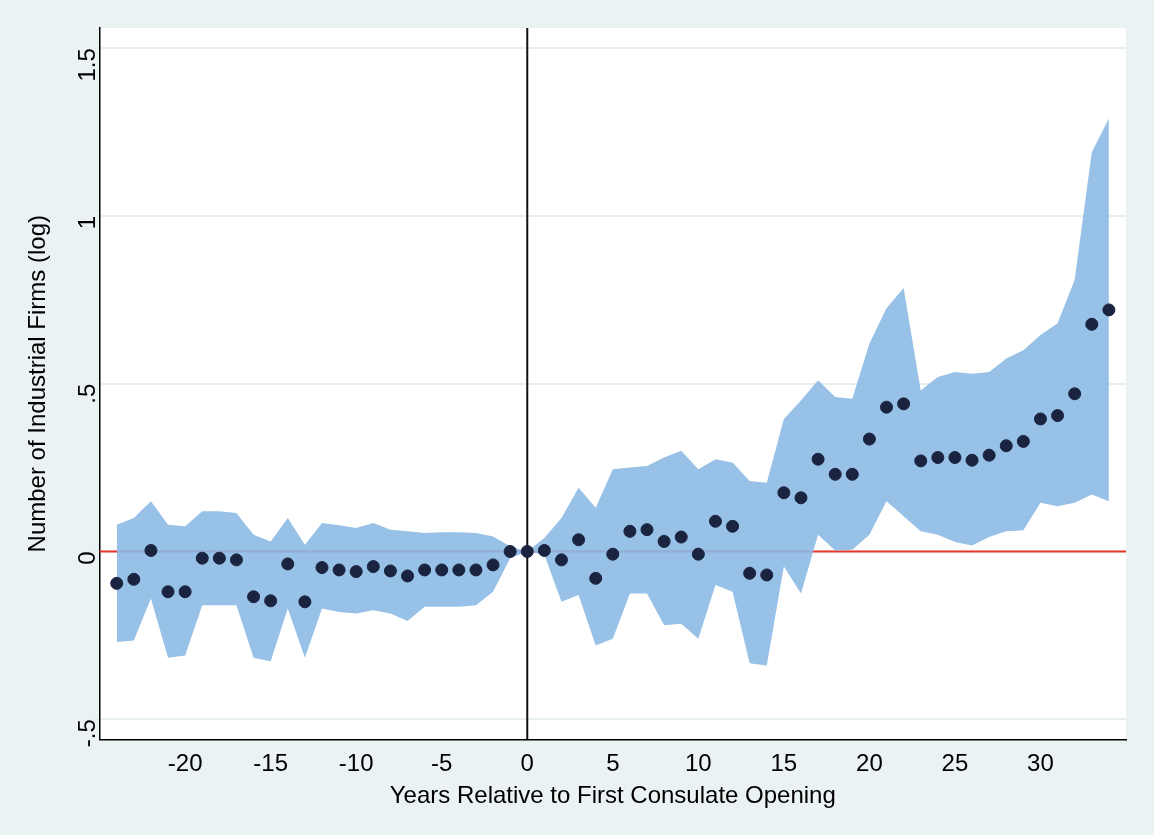 The image size is (1154, 835). Describe the element at coordinates (1040, 763) in the screenshot. I see `x-tick-label: 30` at that location.